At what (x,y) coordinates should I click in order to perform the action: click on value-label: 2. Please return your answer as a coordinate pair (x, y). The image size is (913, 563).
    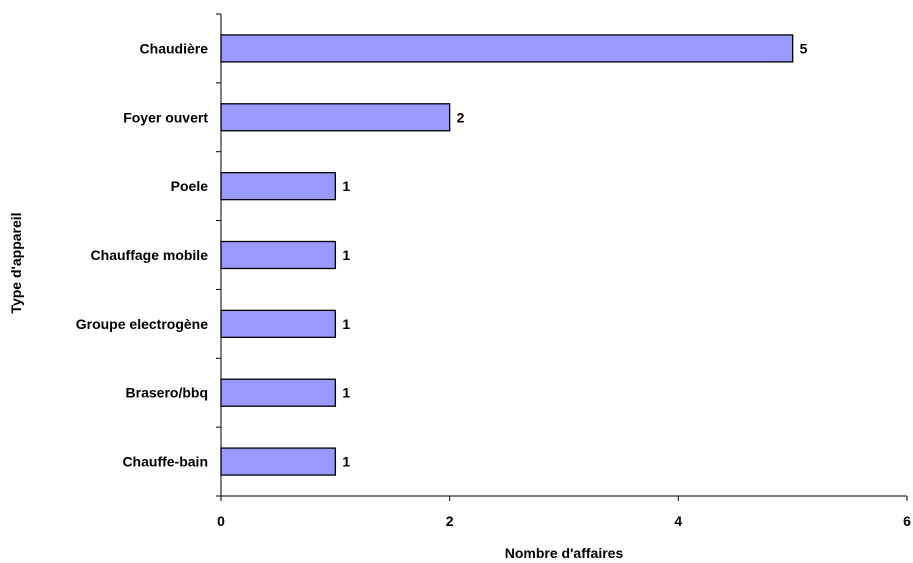
    Looking at the image, I should click on (461, 117).